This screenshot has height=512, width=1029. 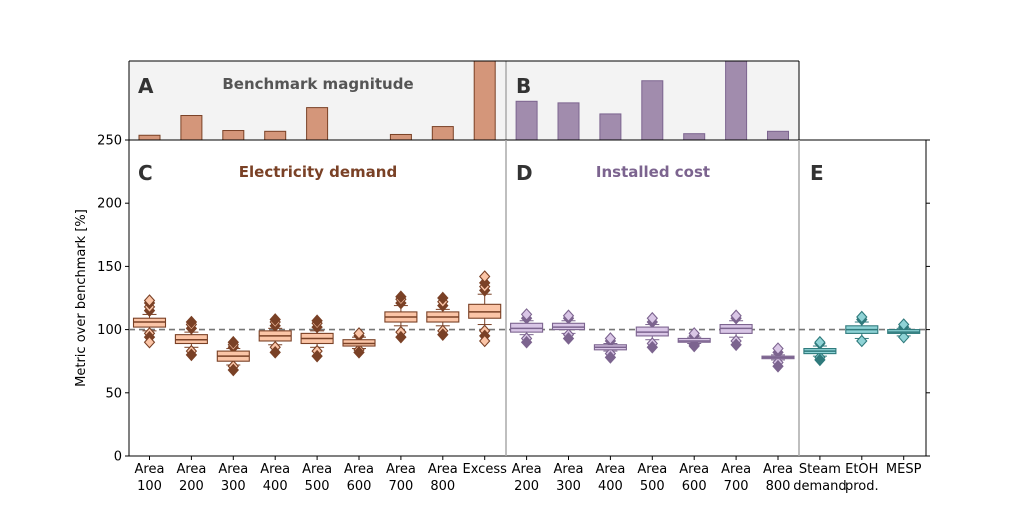 I want to click on y-tick-label: 50, so click(x=113, y=393).